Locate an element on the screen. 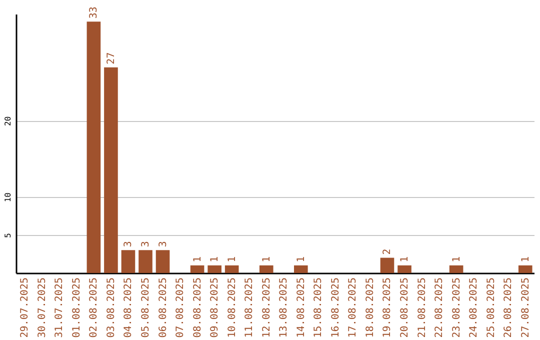  data-label: 2 is located at coordinates (388, 251).